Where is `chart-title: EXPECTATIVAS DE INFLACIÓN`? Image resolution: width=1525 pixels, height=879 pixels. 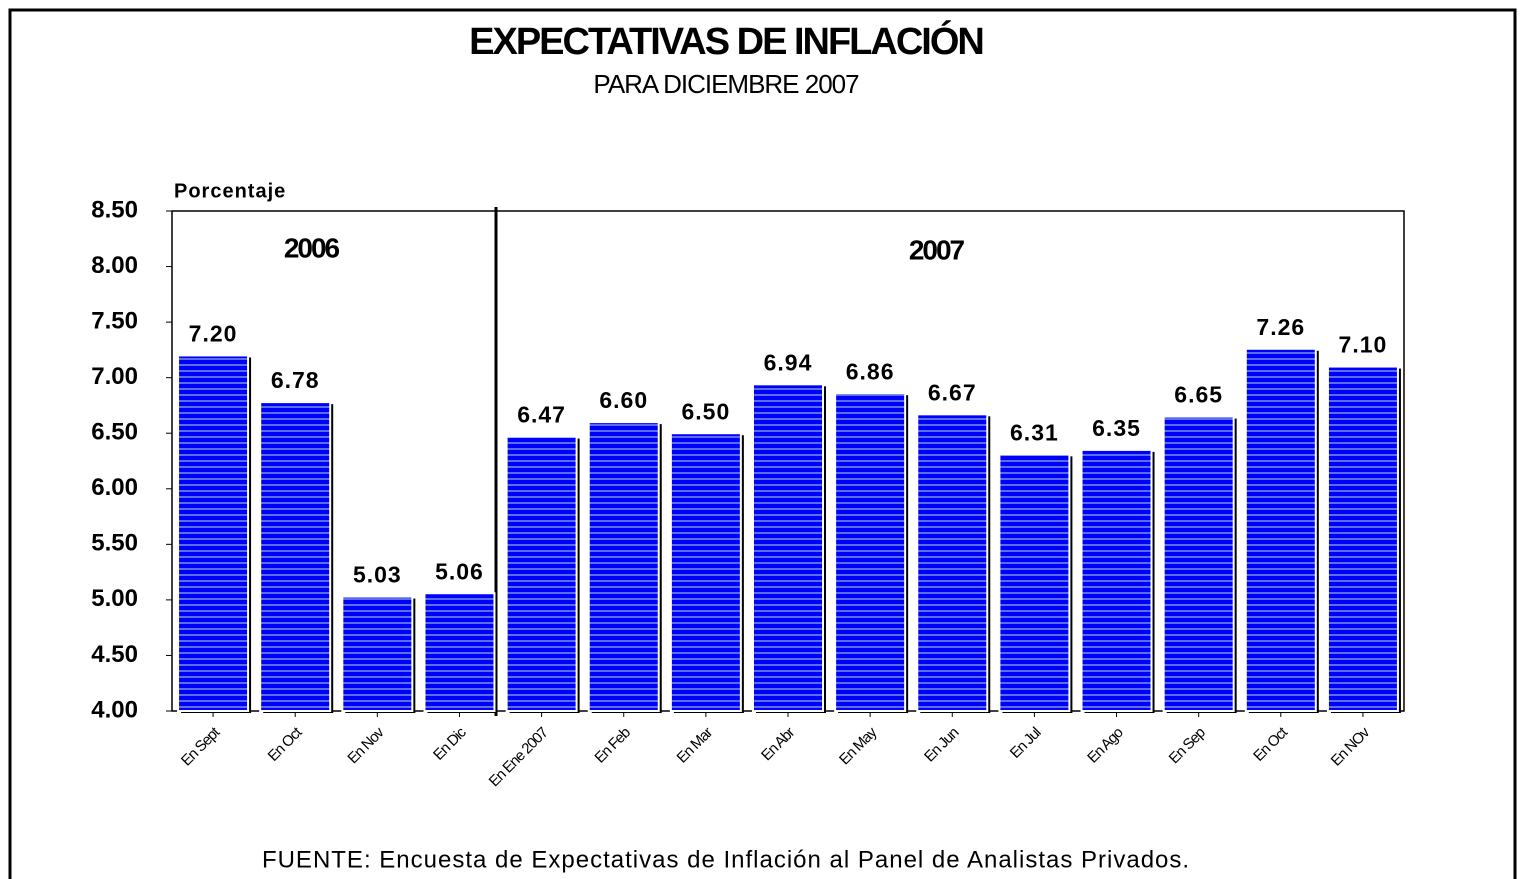 chart-title: EXPECTATIVAS DE INFLACIÓN is located at coordinates (726, 41).